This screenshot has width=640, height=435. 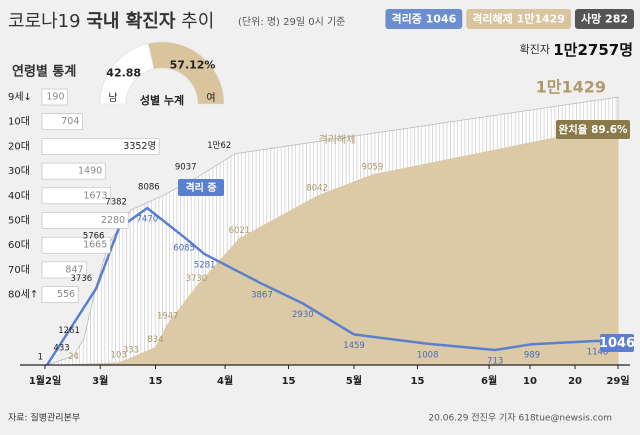 What do you see at coordinates (303, 315) in the screenshot?
I see `value-label: 2930` at bounding box center [303, 315].